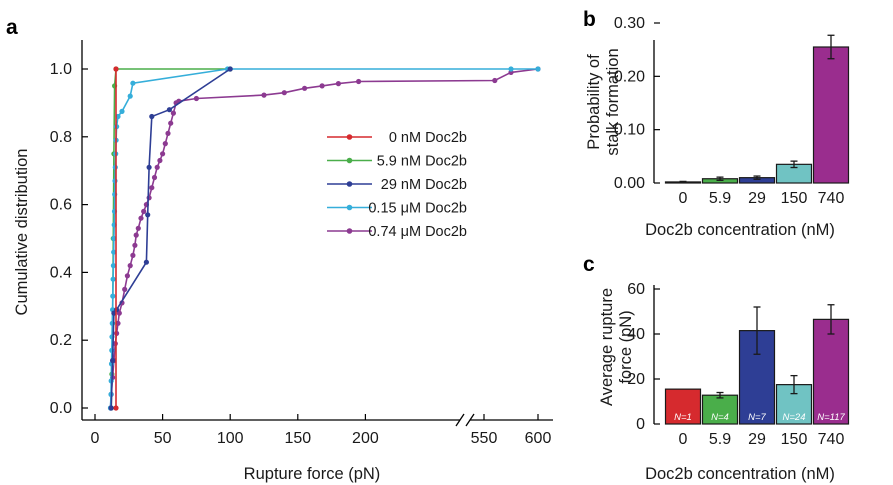  I want to click on panel-a-x-tick-label: 600, so click(538, 438).